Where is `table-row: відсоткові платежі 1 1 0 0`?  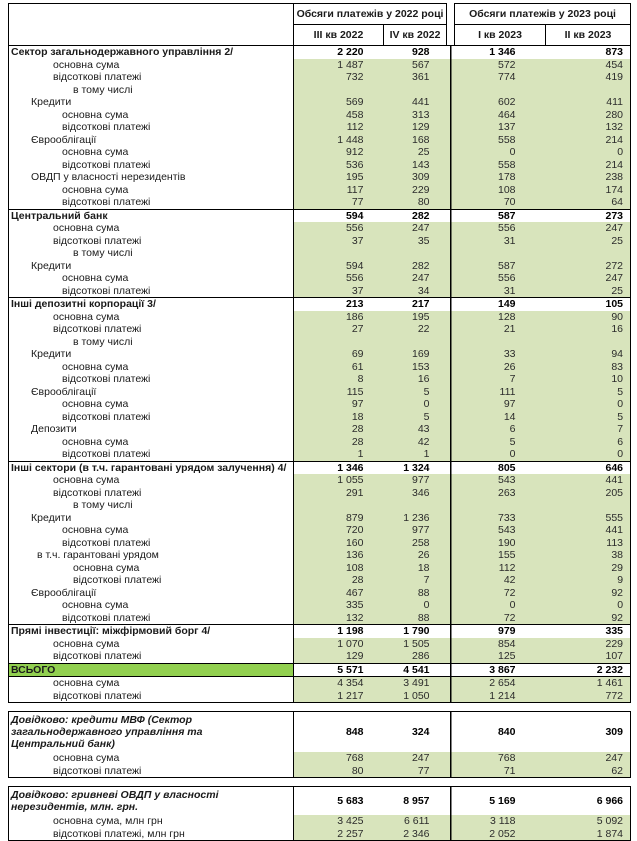
table-row: відсоткові платежі 1 1 0 0 is located at coordinates (320, 454).